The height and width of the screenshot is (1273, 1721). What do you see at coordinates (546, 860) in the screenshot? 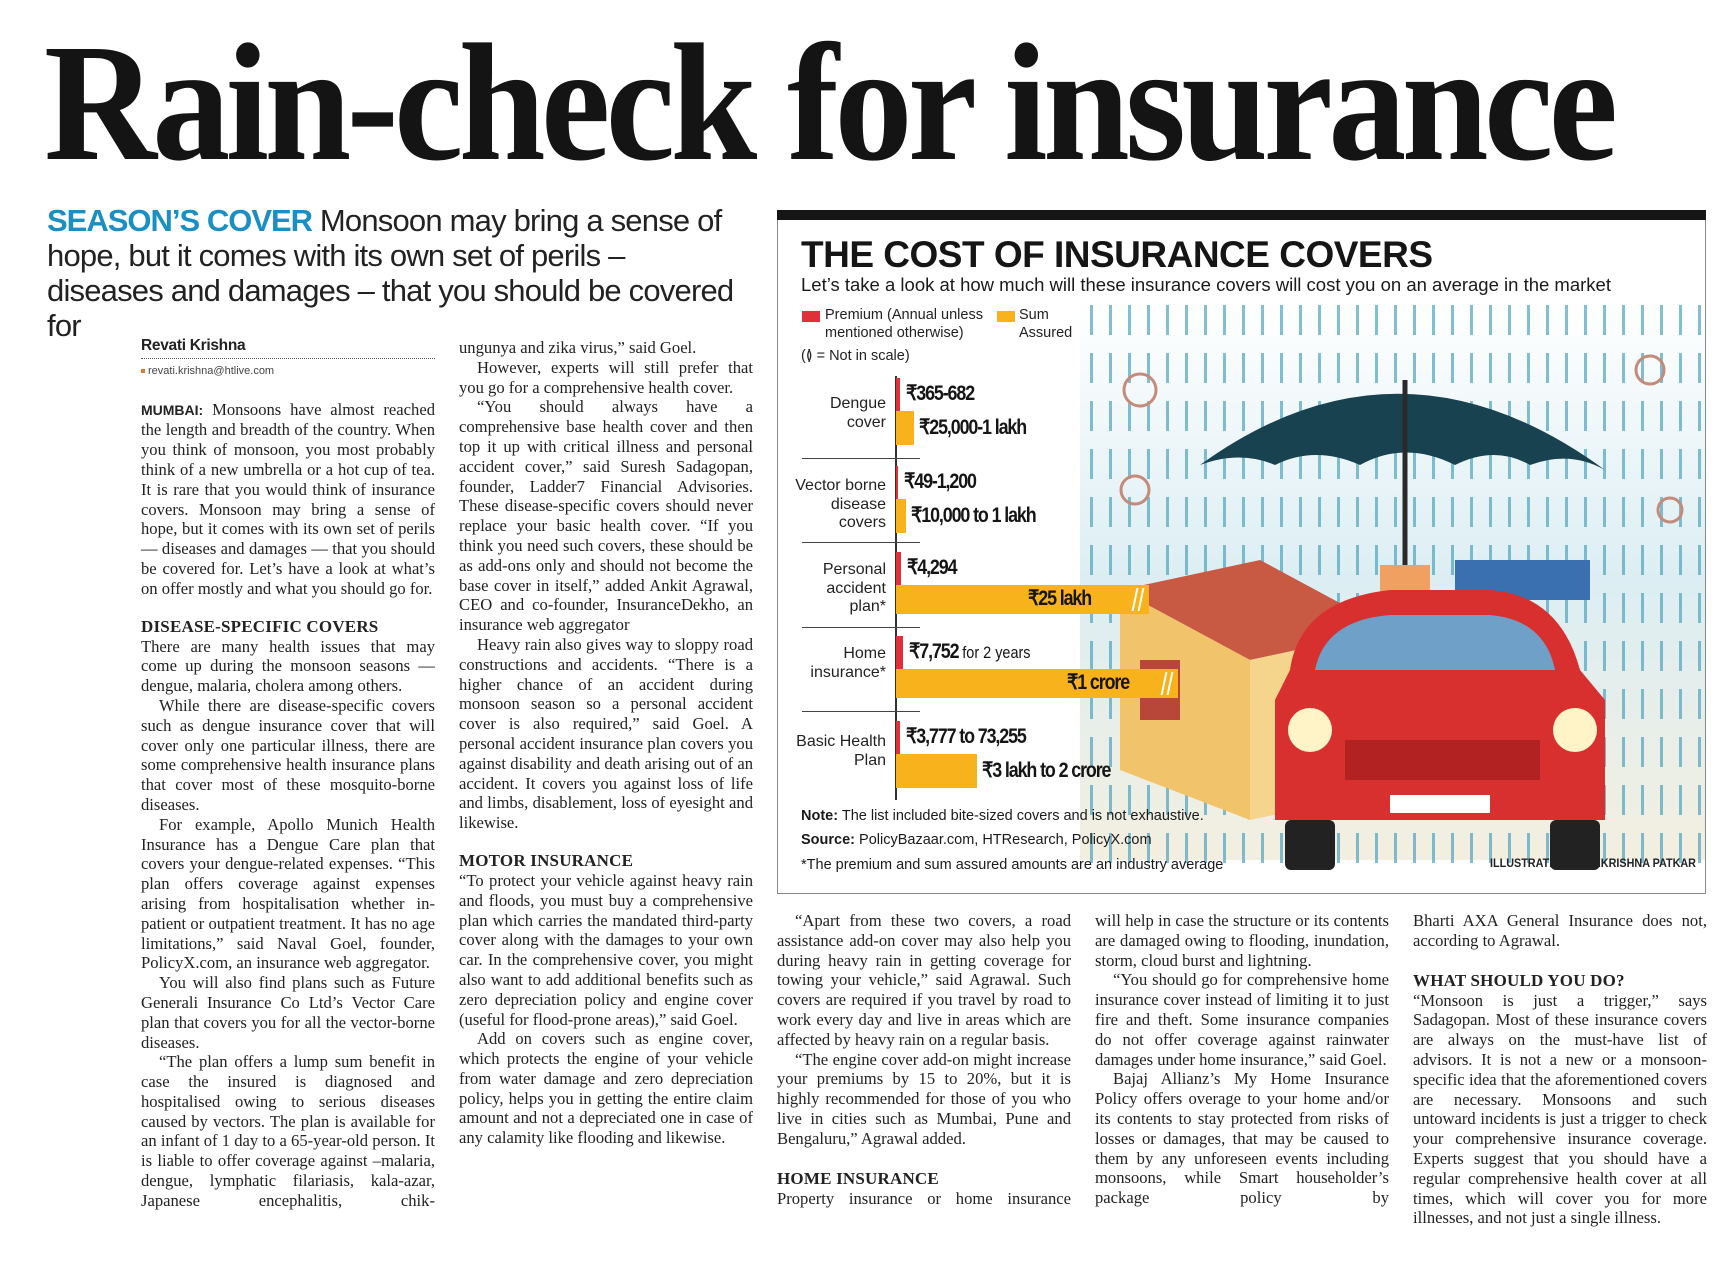
I see `section-heading: MOTOR INSURANCE` at bounding box center [546, 860].